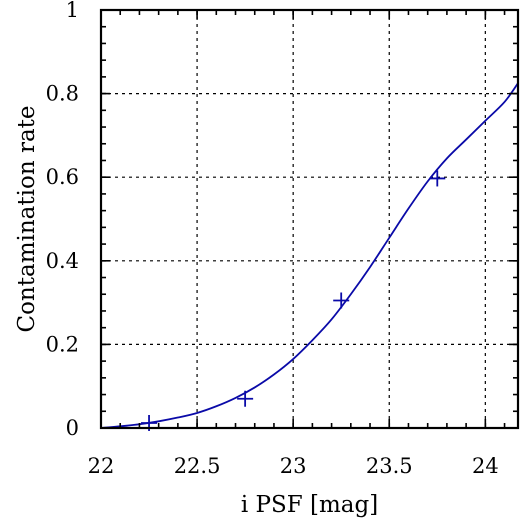  I want to click on x-tick-label: 24, so click(485, 466).